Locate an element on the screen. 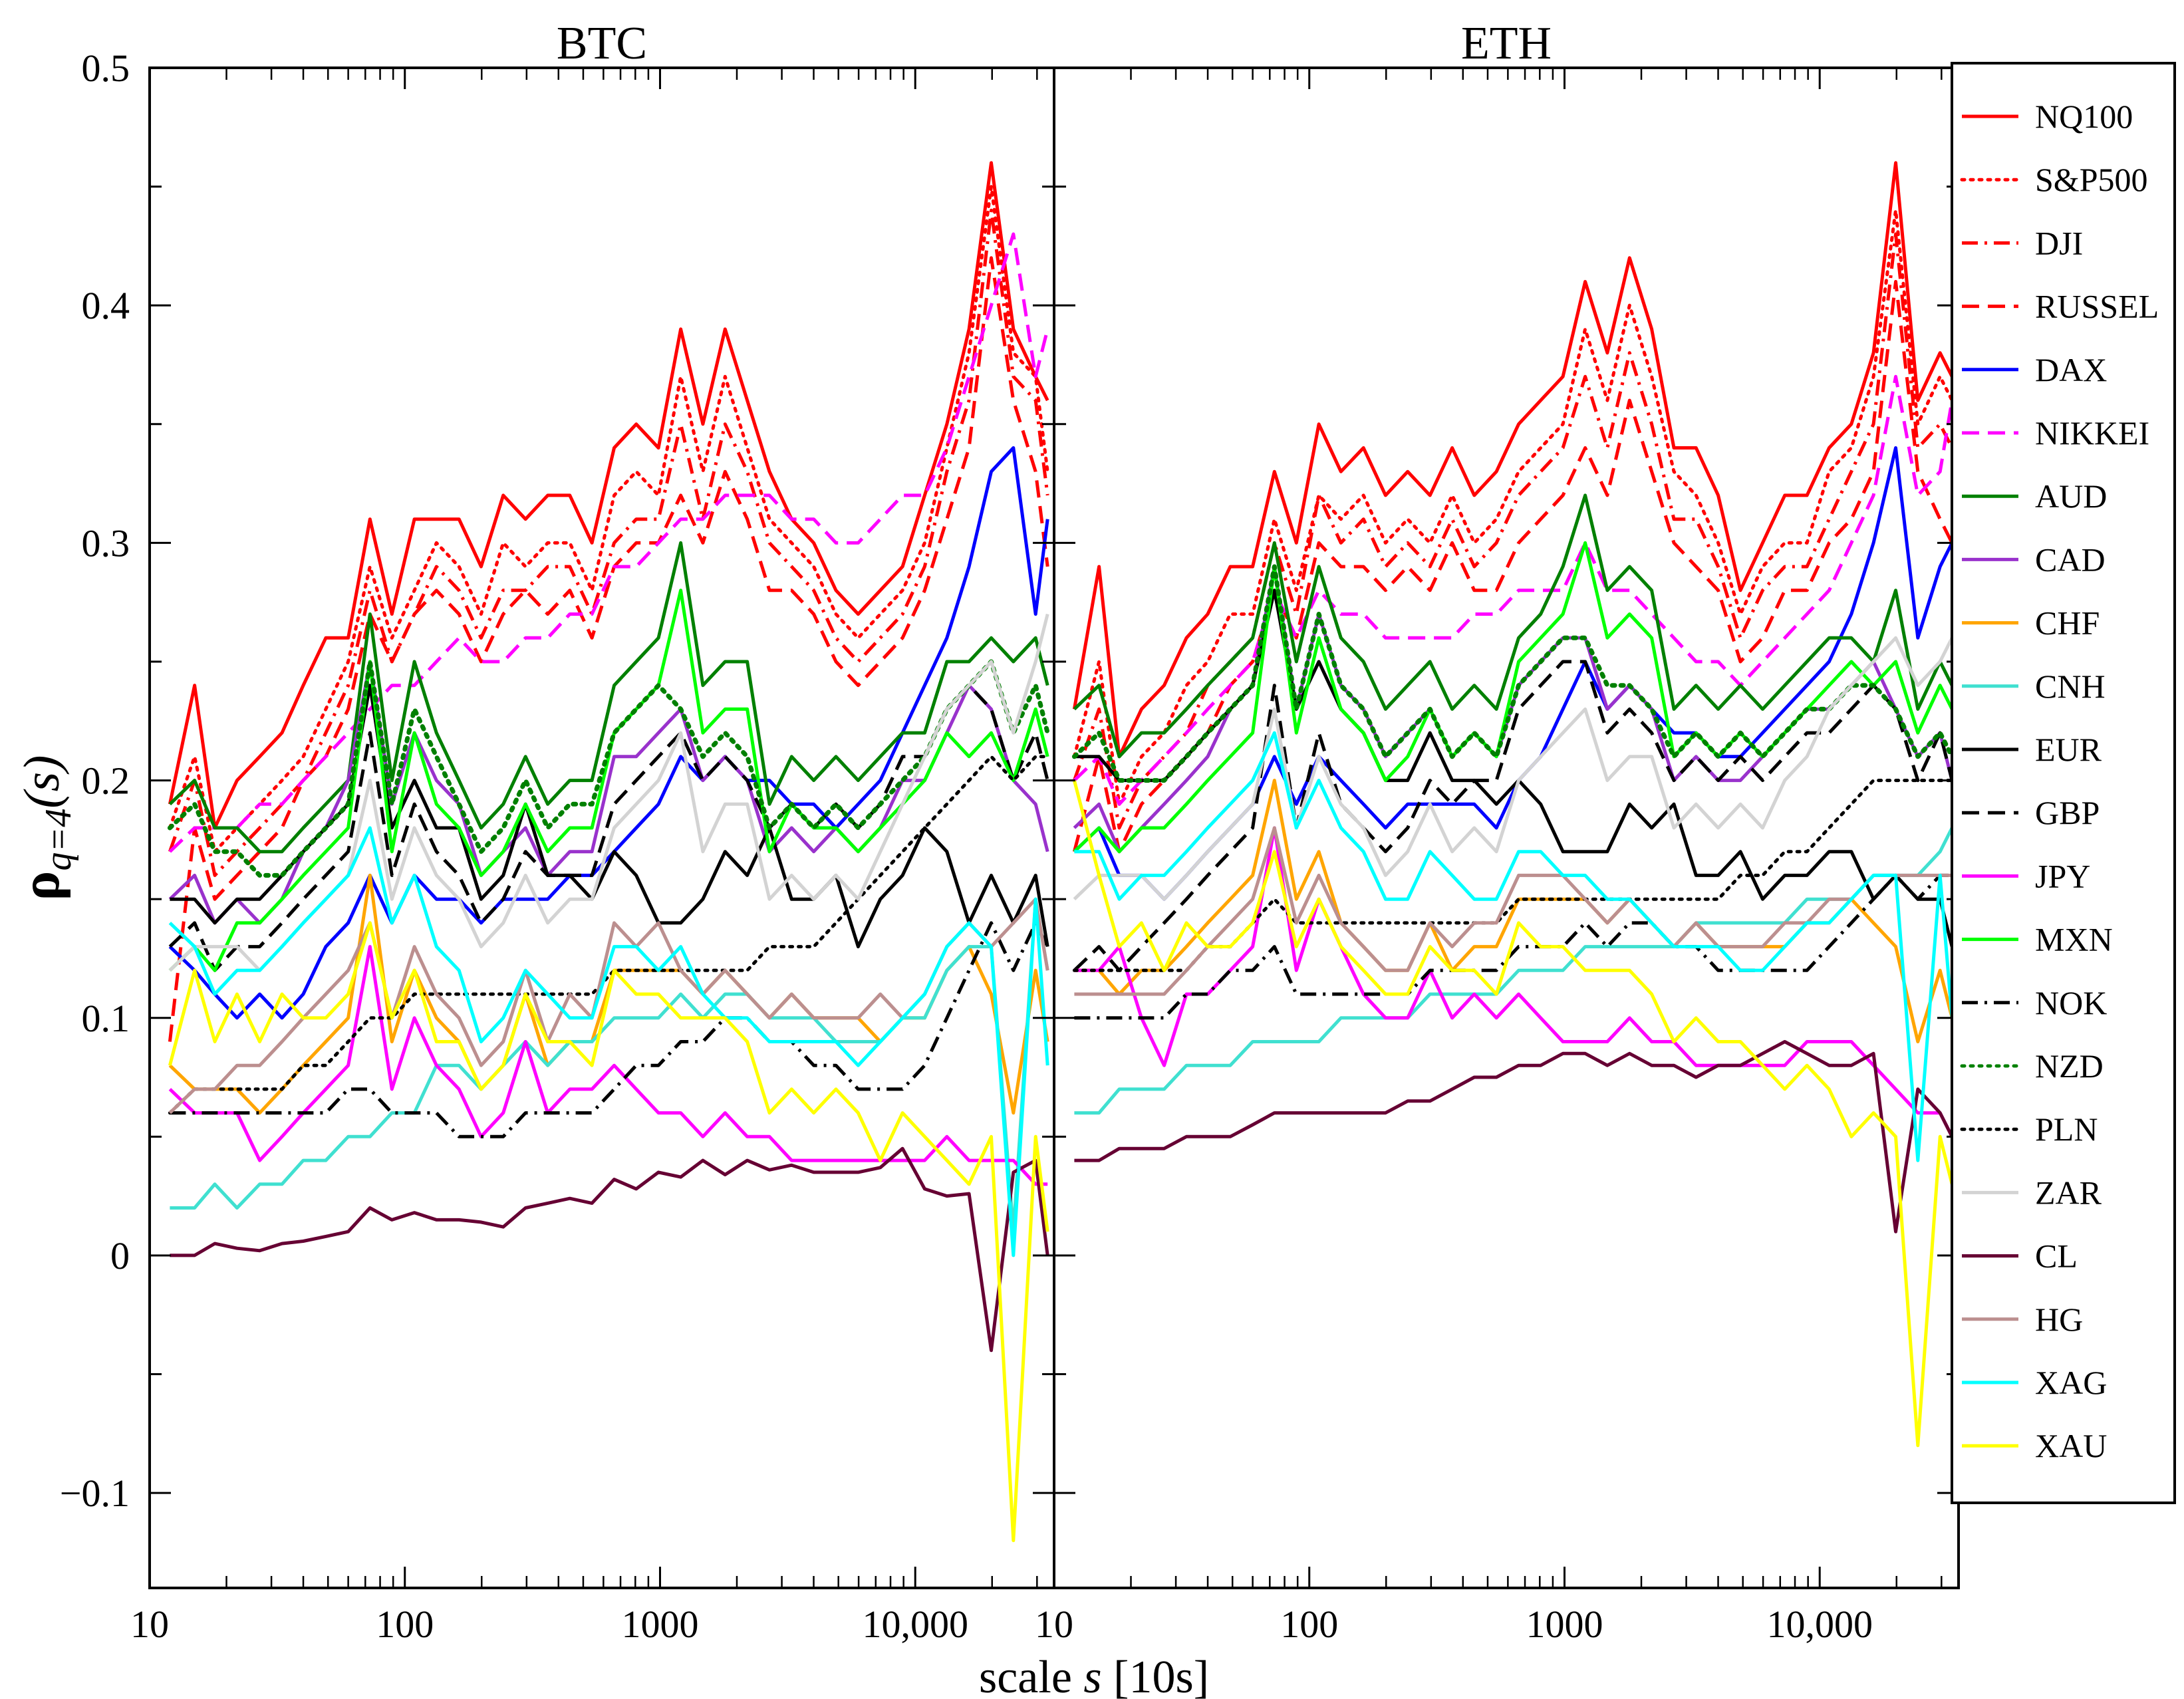 The image size is (2184, 1699). eth-series-gbp is located at coordinates (1513, 816).